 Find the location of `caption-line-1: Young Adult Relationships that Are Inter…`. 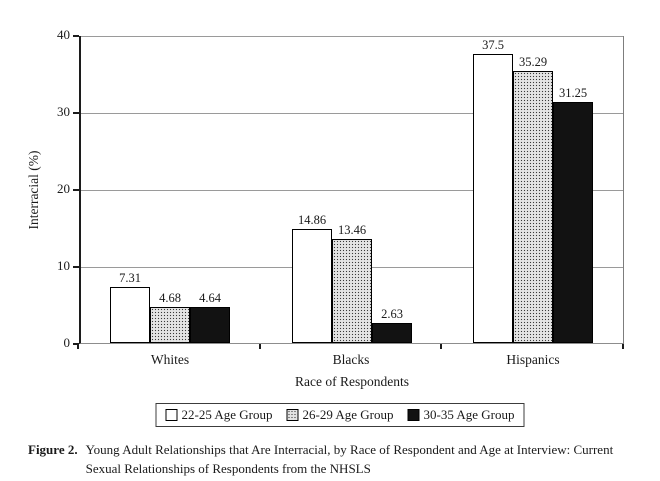

caption-line-1: Young Adult Relationships that Are Inter… is located at coordinates (349, 449).